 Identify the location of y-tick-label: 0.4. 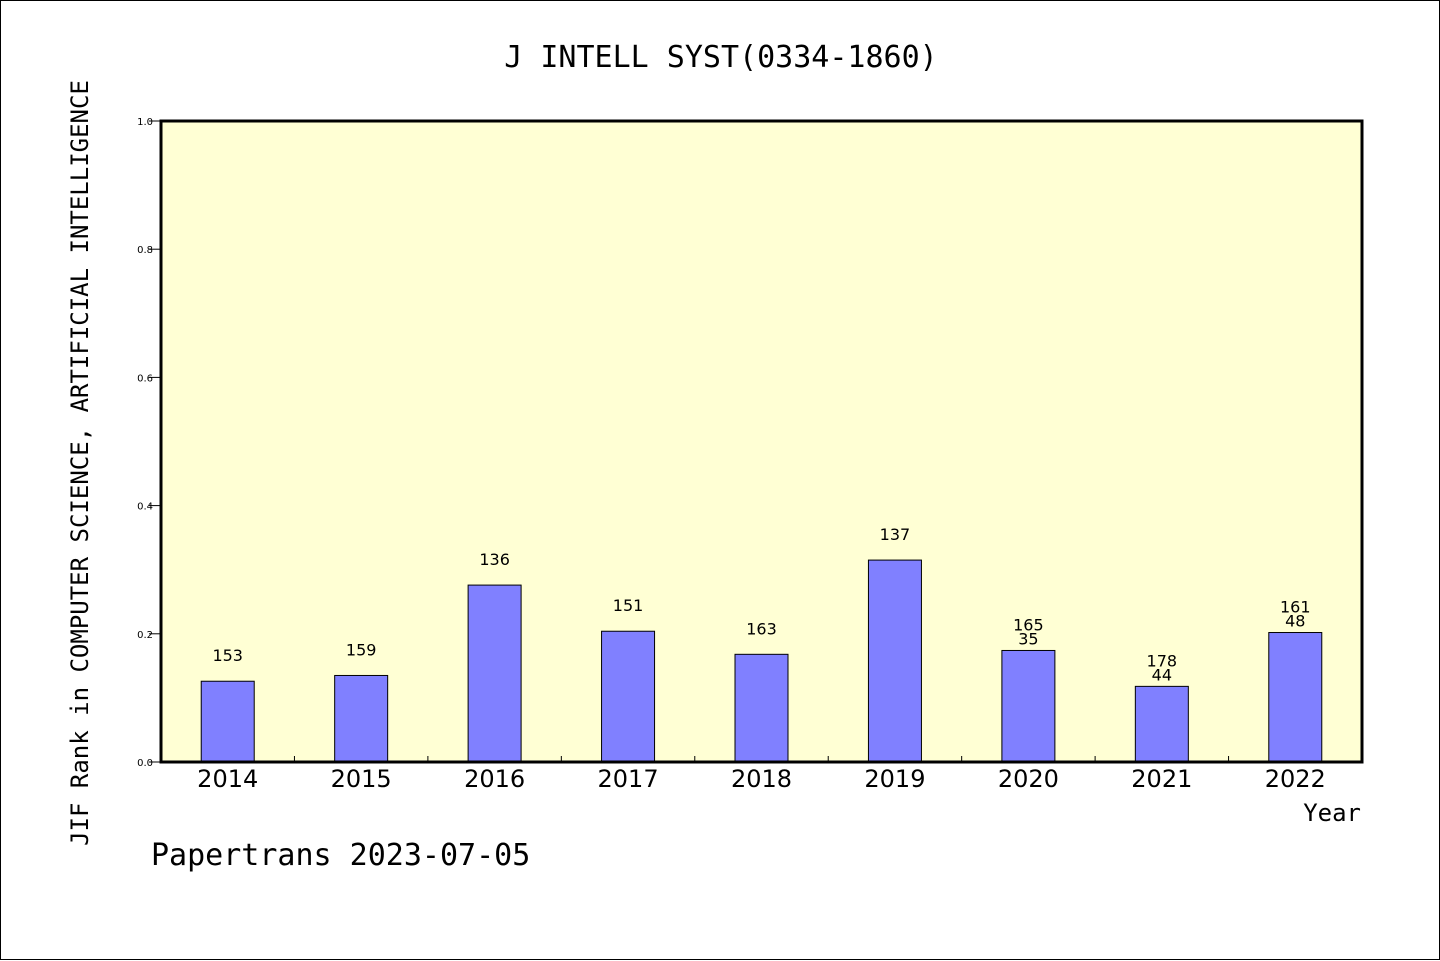
(145, 507).